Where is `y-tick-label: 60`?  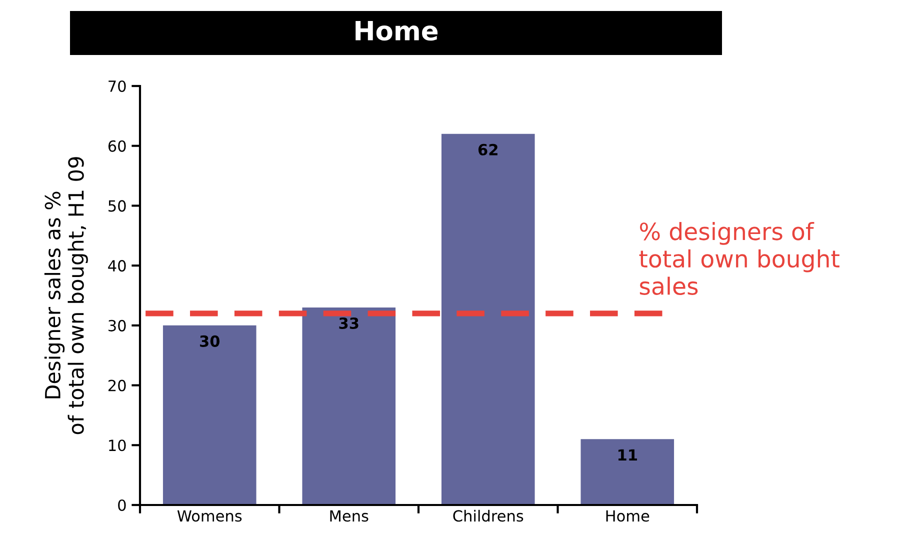 y-tick-label: 60 is located at coordinates (117, 146).